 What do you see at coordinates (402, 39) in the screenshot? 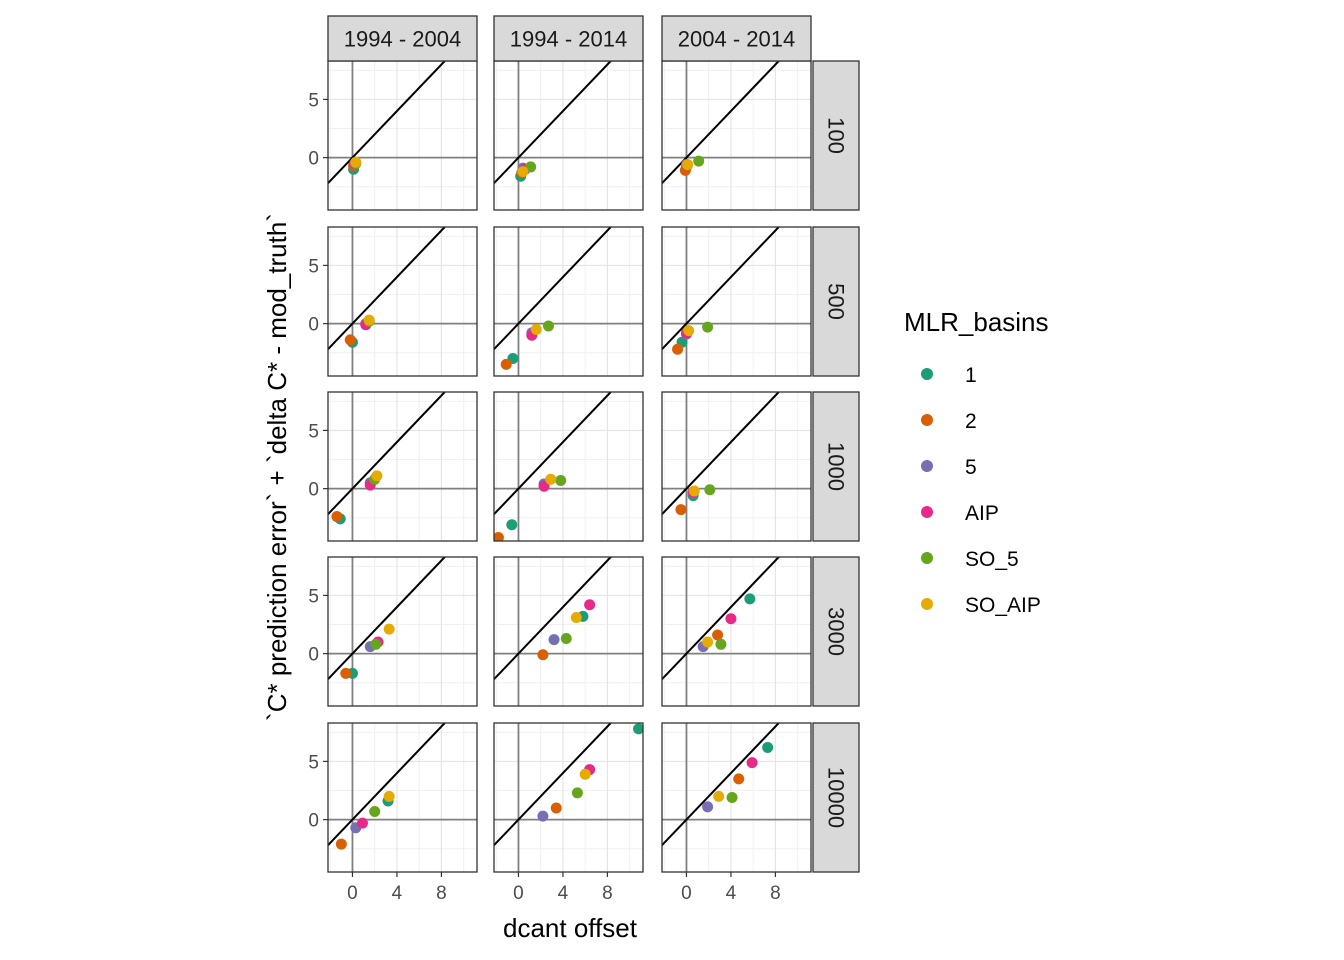
I see `col-strip-label: 1994 - 2004` at bounding box center [402, 39].